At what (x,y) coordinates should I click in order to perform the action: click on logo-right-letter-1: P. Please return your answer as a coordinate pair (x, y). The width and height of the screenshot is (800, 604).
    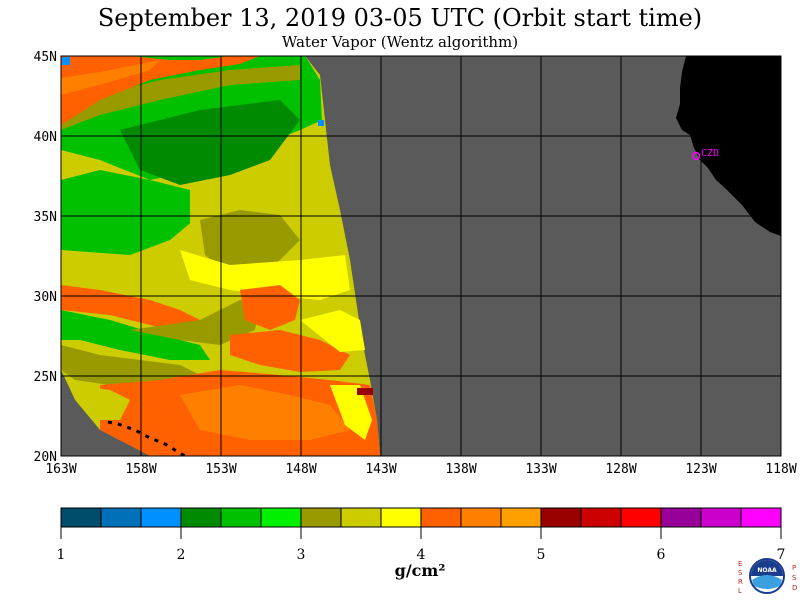
    Looking at the image, I should click on (794, 568).